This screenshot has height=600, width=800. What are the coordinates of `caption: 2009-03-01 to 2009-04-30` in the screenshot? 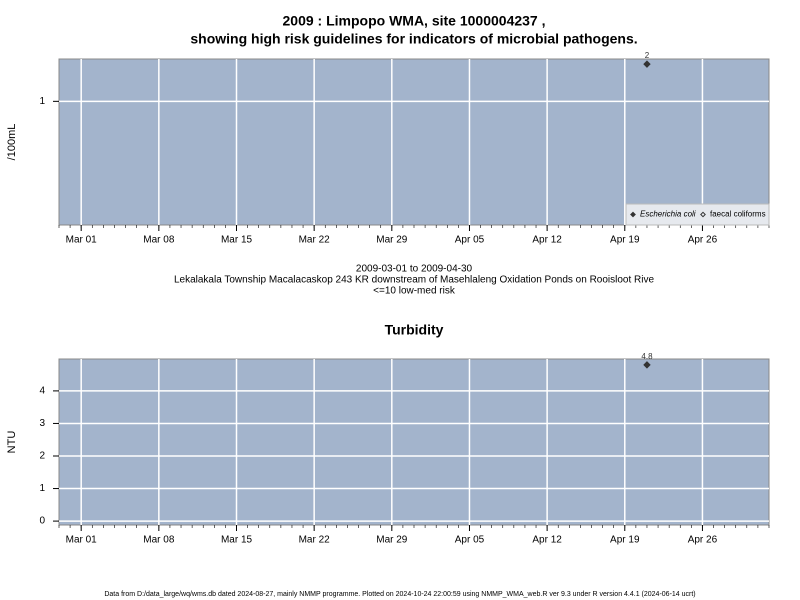 It's located at (414, 269).